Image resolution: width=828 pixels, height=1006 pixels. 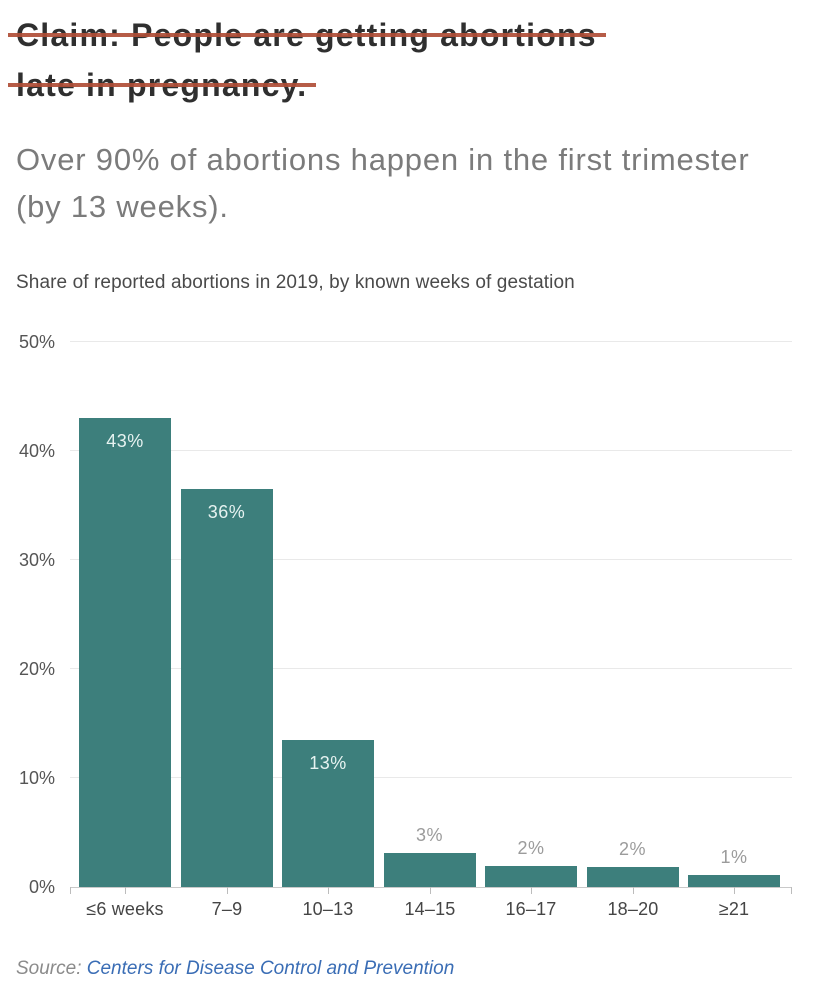 I want to click on bar-value-label-0: 43%, so click(x=125, y=441).